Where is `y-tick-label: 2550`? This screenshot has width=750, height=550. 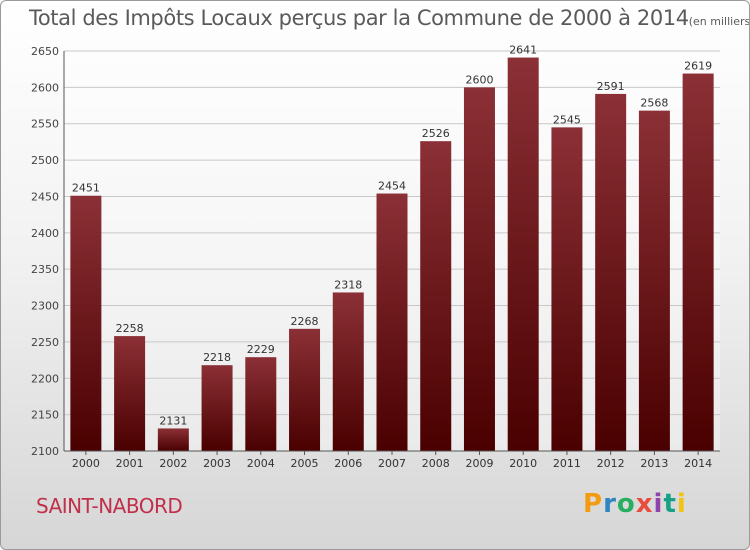
y-tick-label: 2550 is located at coordinates (45, 124).